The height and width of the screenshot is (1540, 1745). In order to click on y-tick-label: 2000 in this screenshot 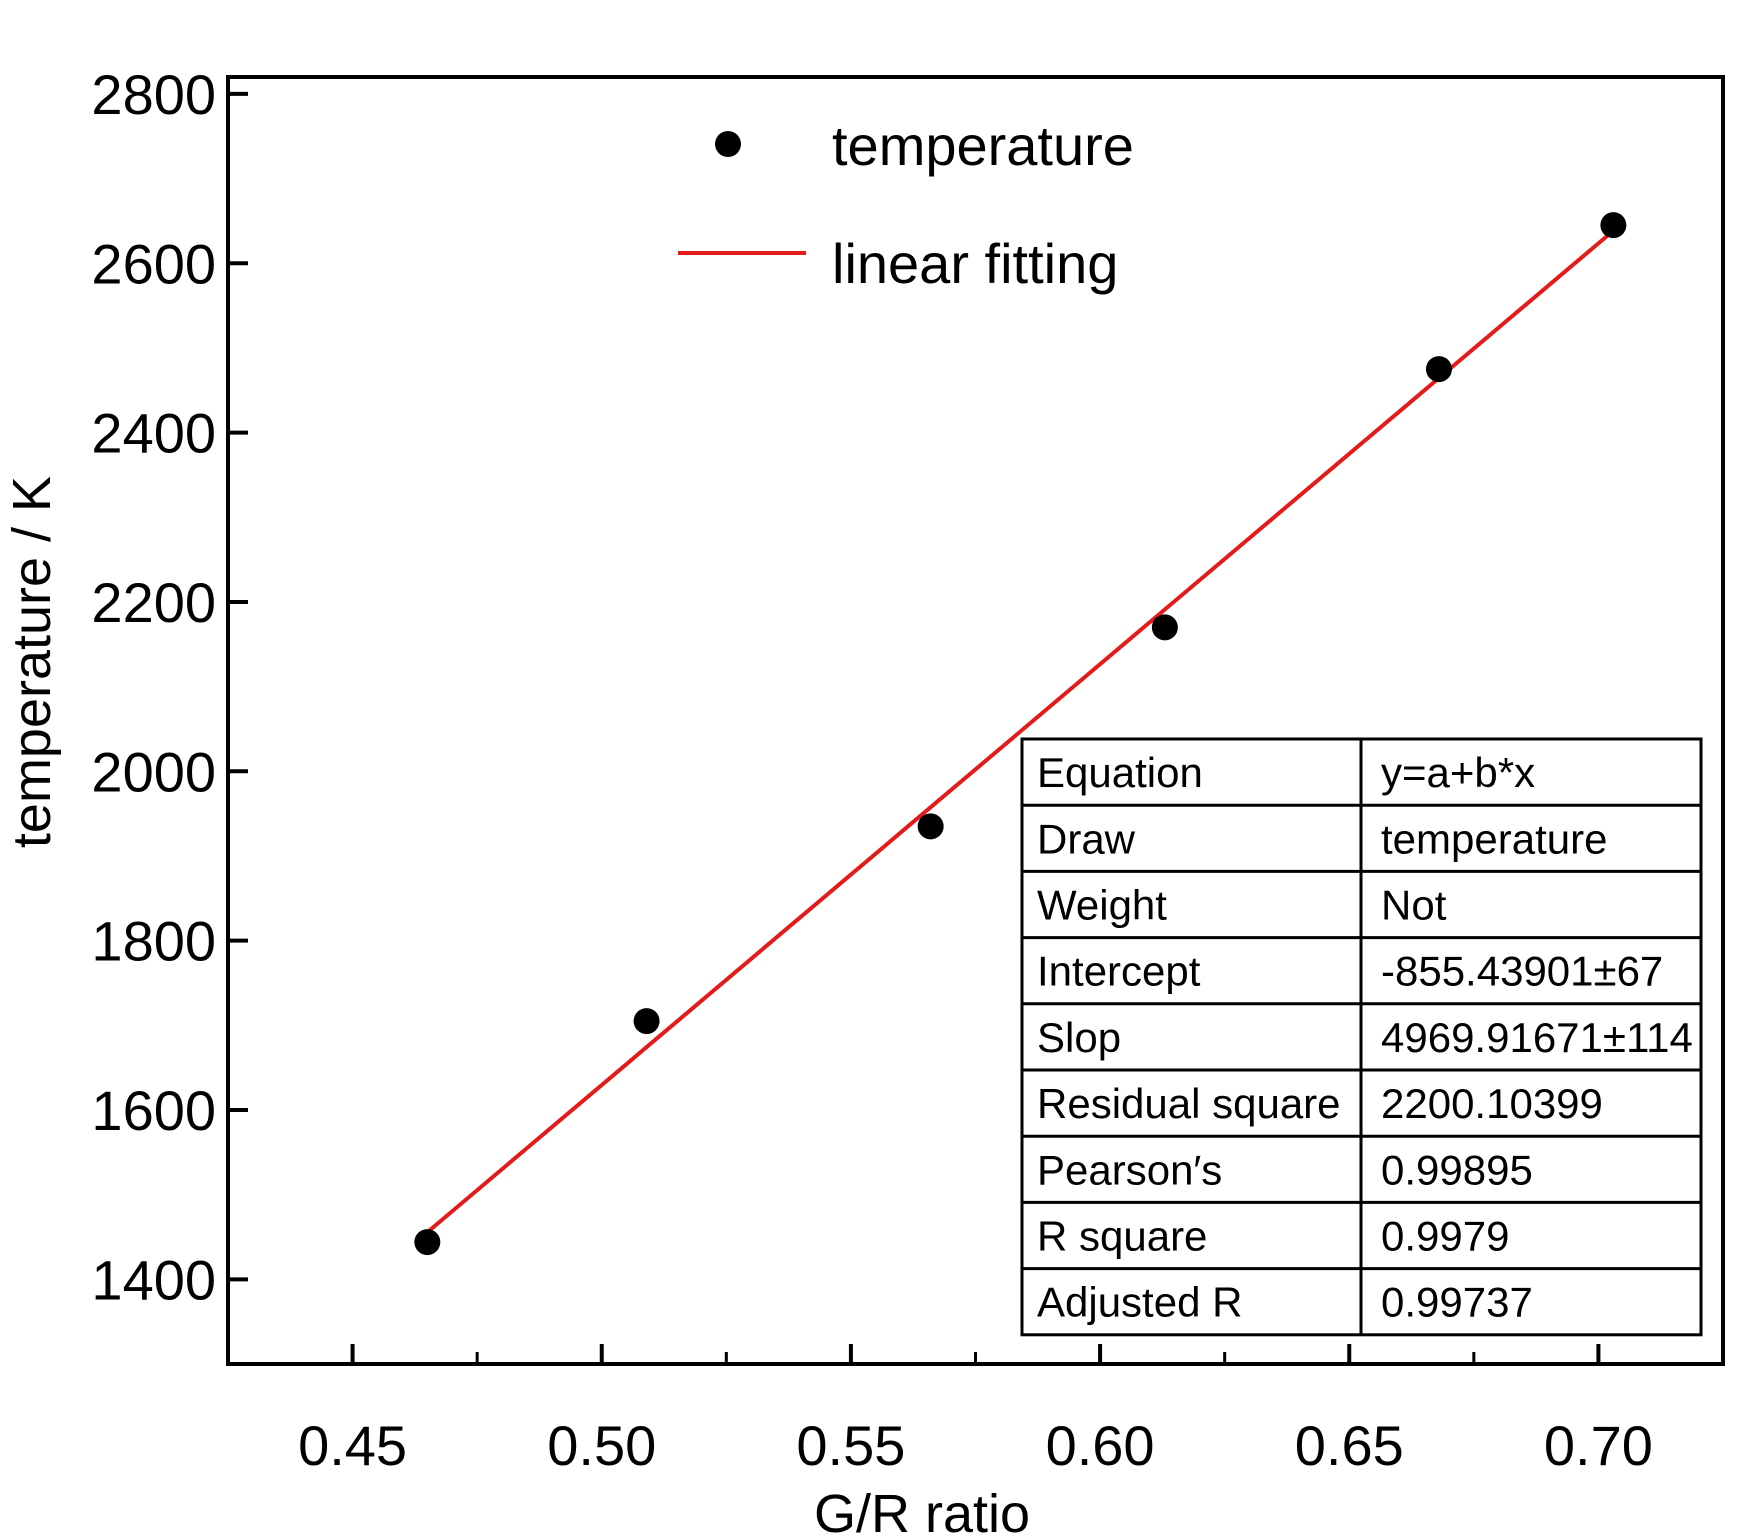, I will do `click(153, 771)`.